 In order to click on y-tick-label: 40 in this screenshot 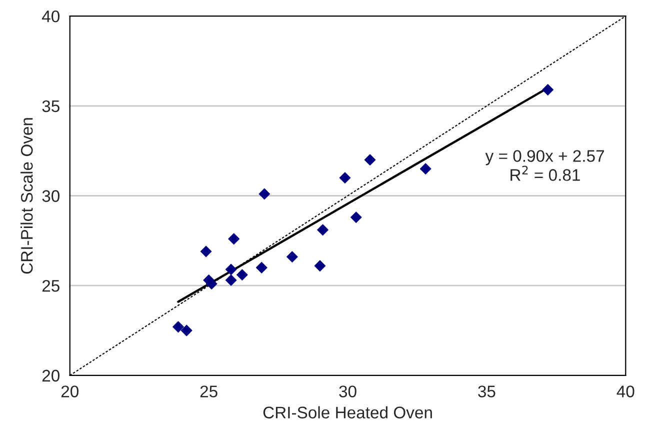, I will do `click(51, 16)`.